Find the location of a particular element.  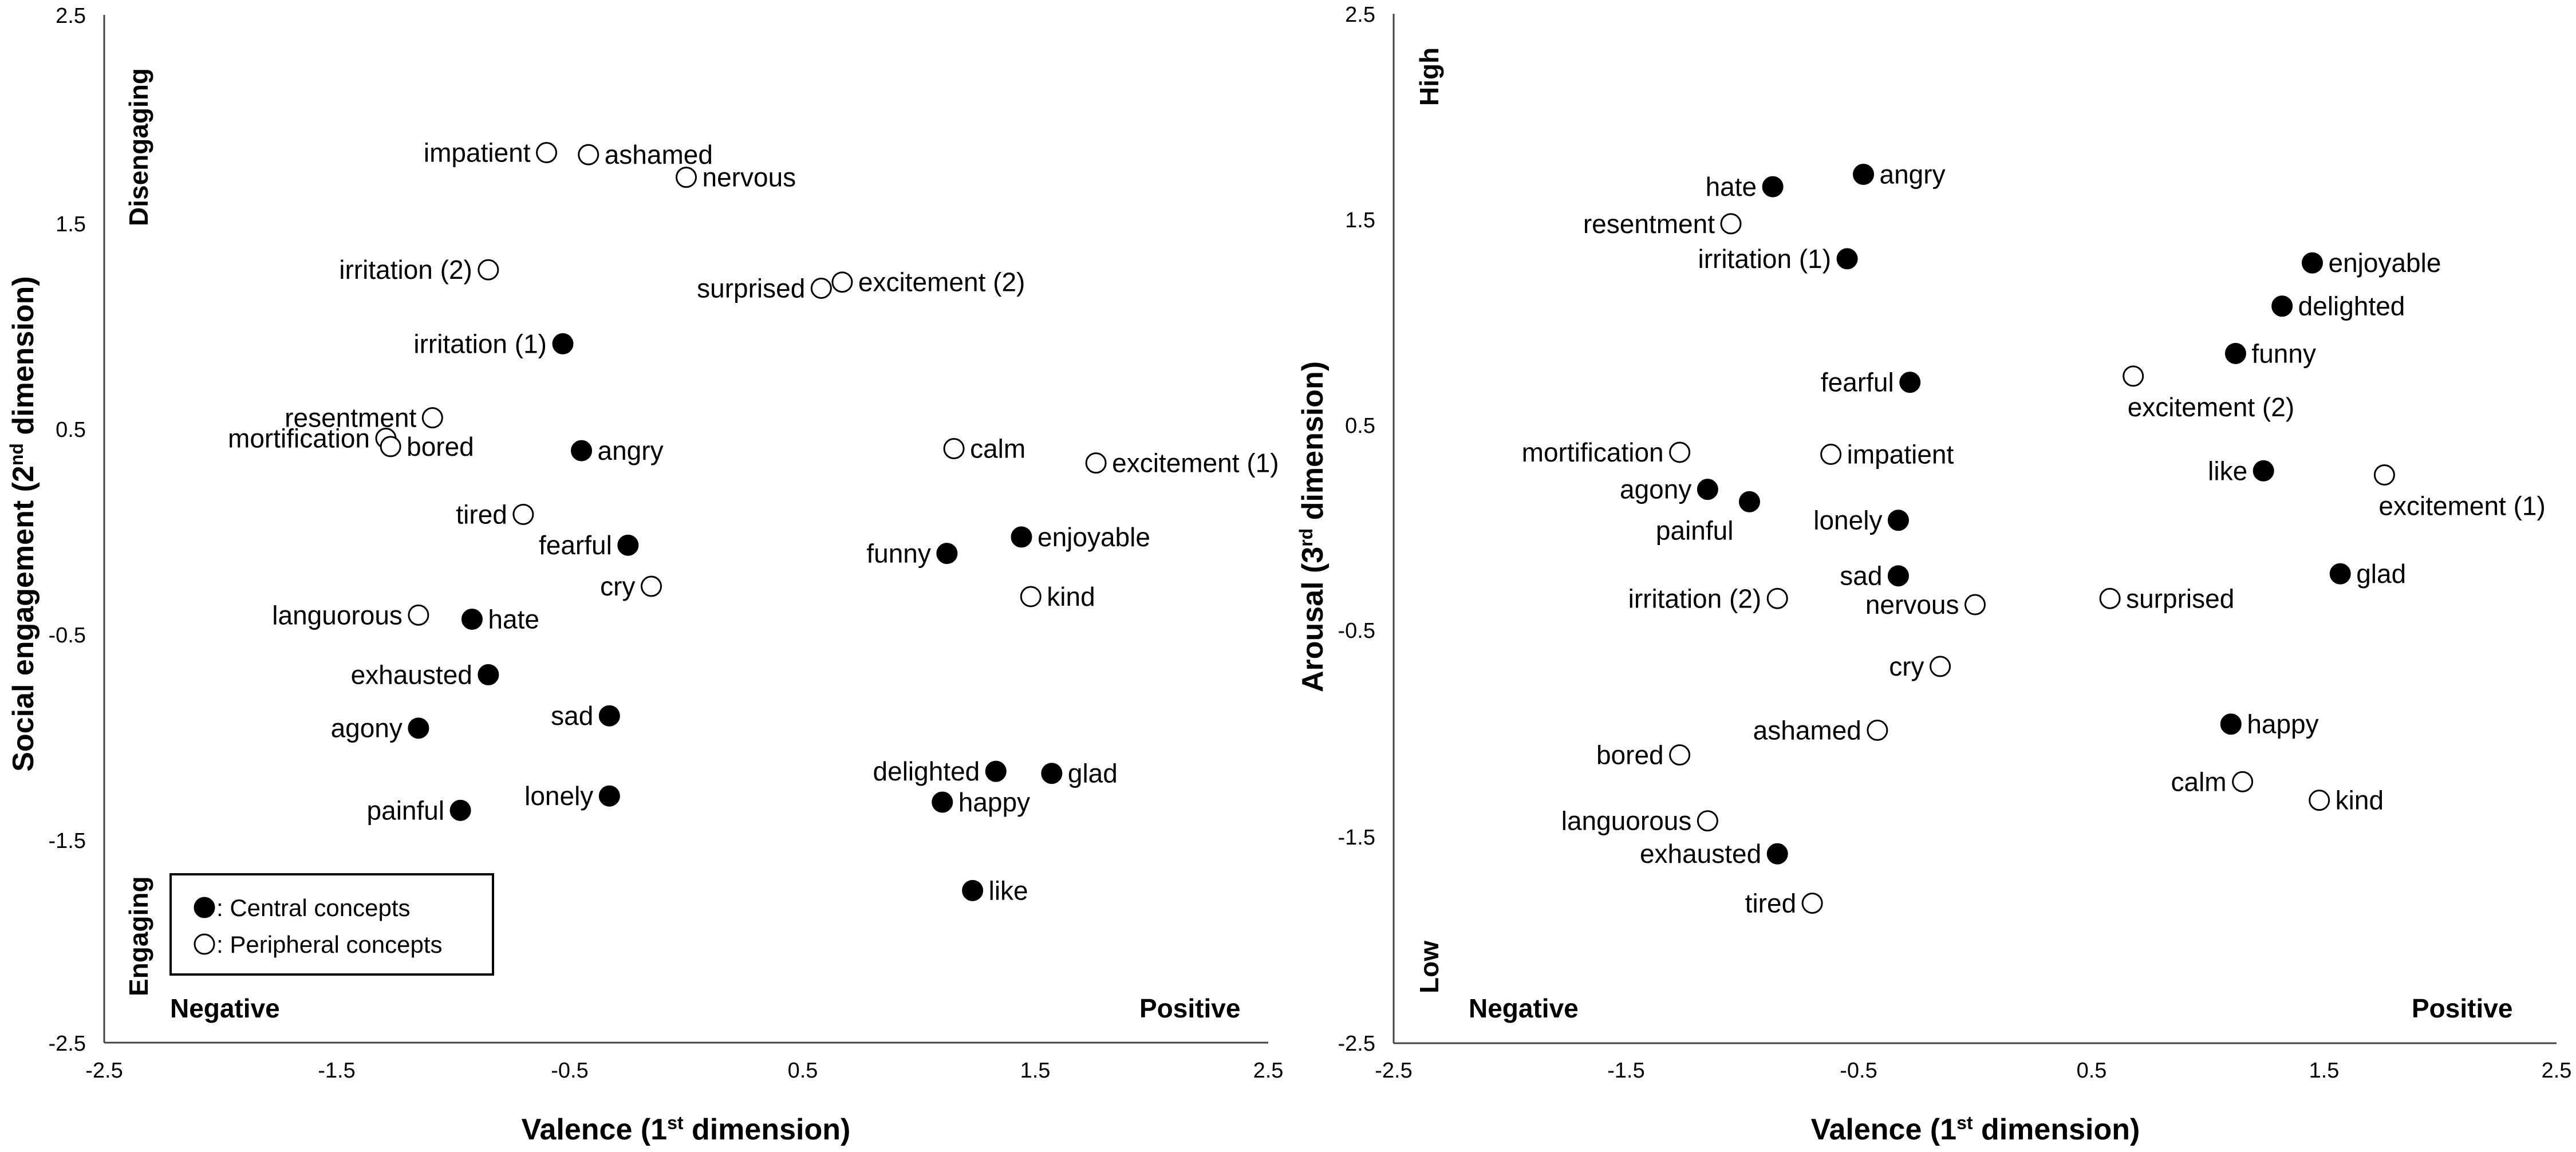

data-point-label: resentment is located at coordinates (350, 418).